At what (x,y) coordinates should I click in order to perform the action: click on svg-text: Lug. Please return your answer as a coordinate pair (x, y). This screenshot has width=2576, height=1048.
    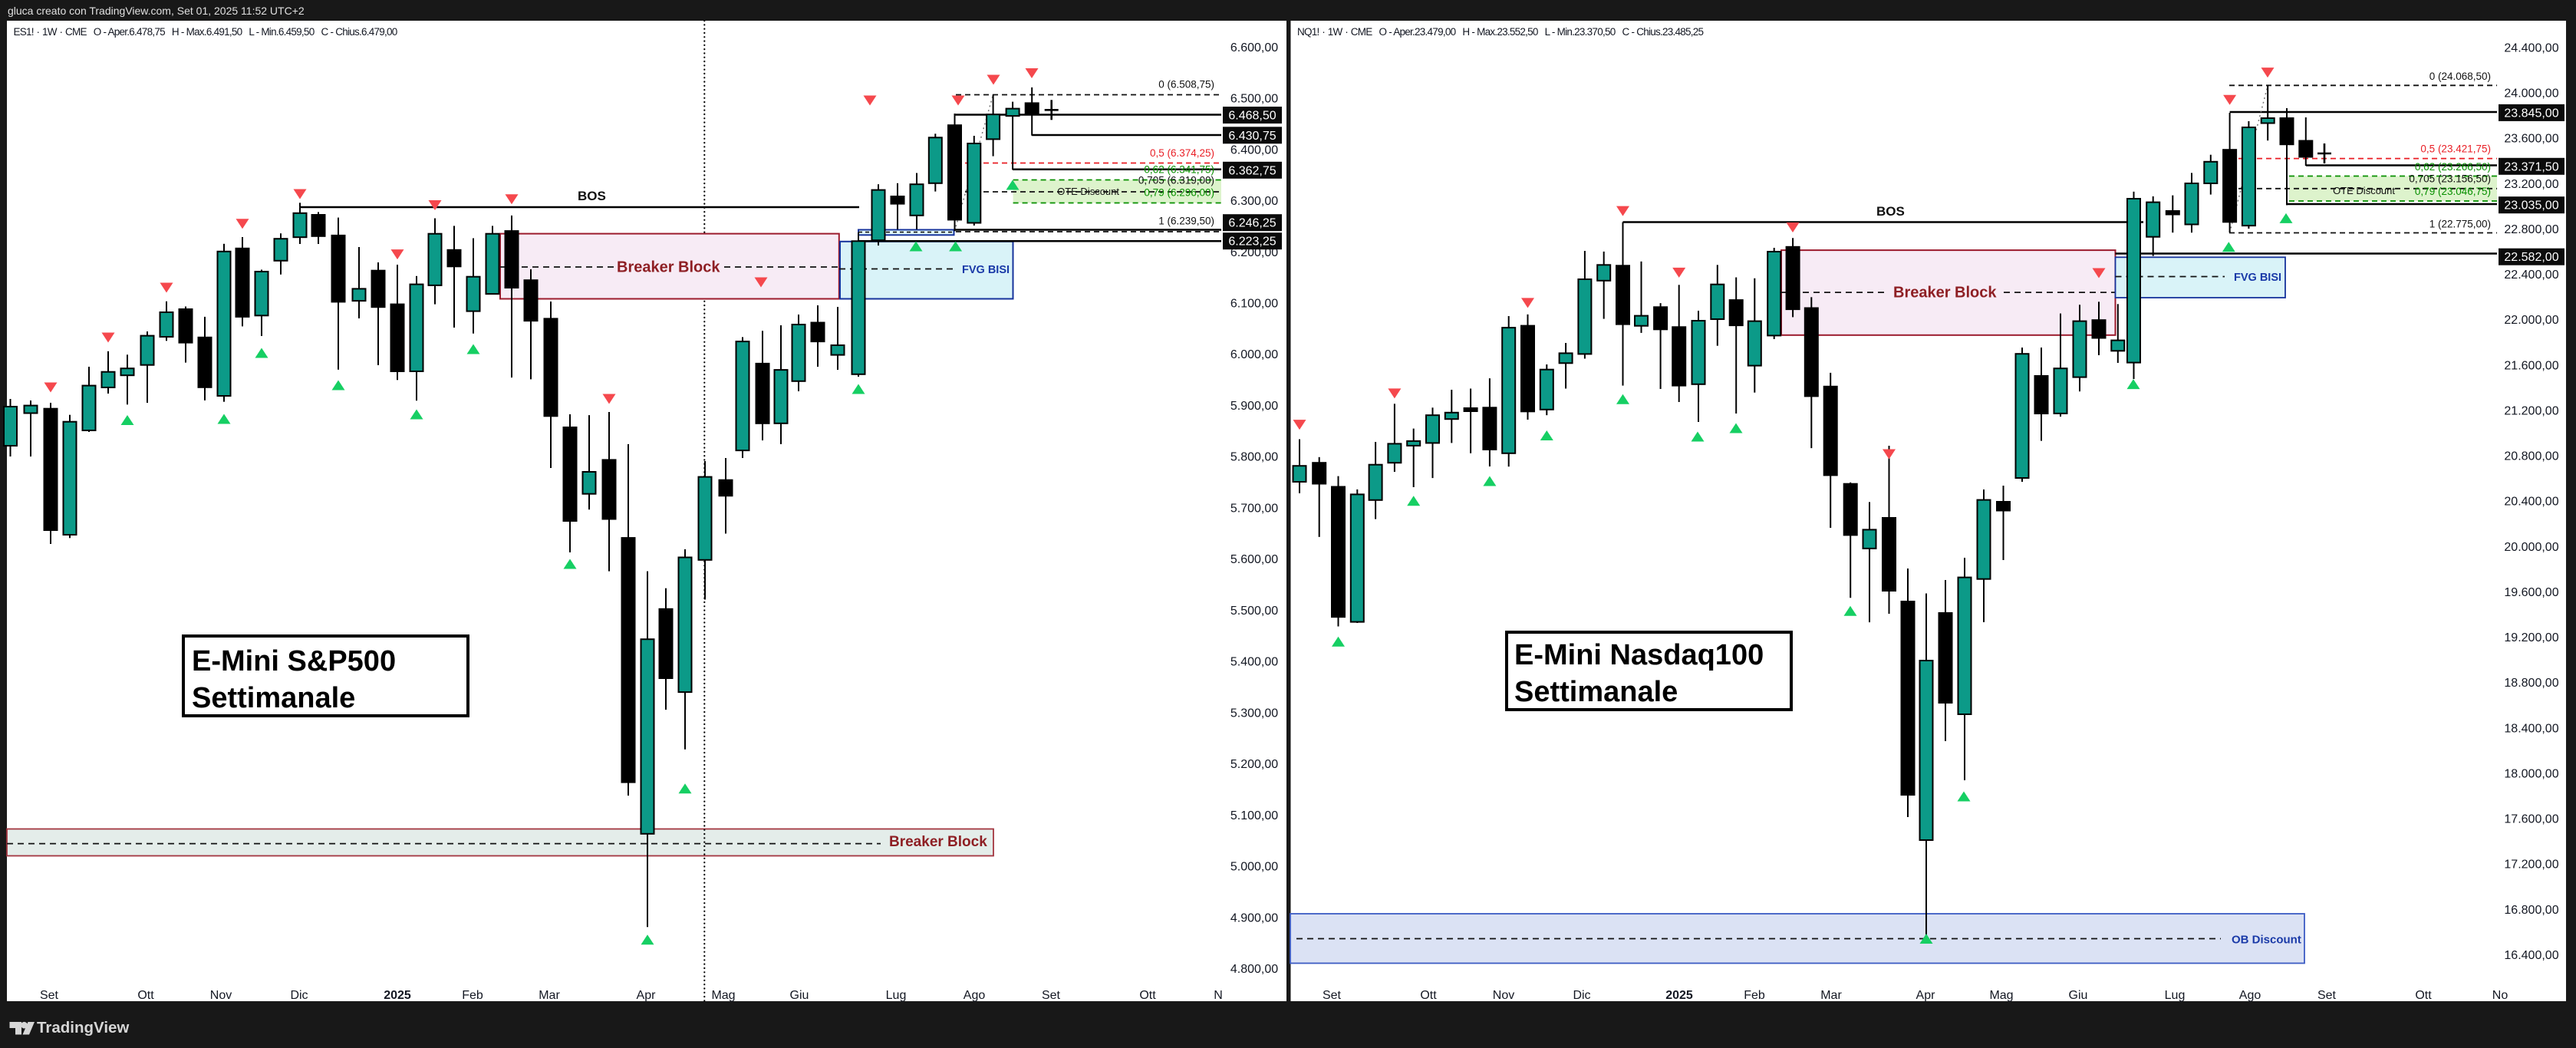
    Looking at the image, I should click on (896, 995).